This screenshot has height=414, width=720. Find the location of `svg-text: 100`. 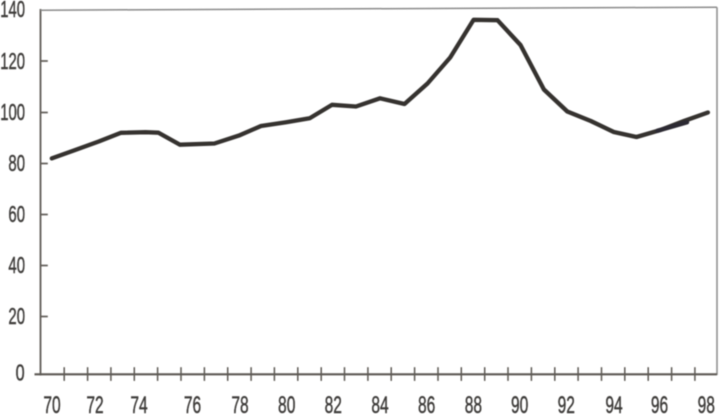

svg-text: 100 is located at coordinates (12, 112).